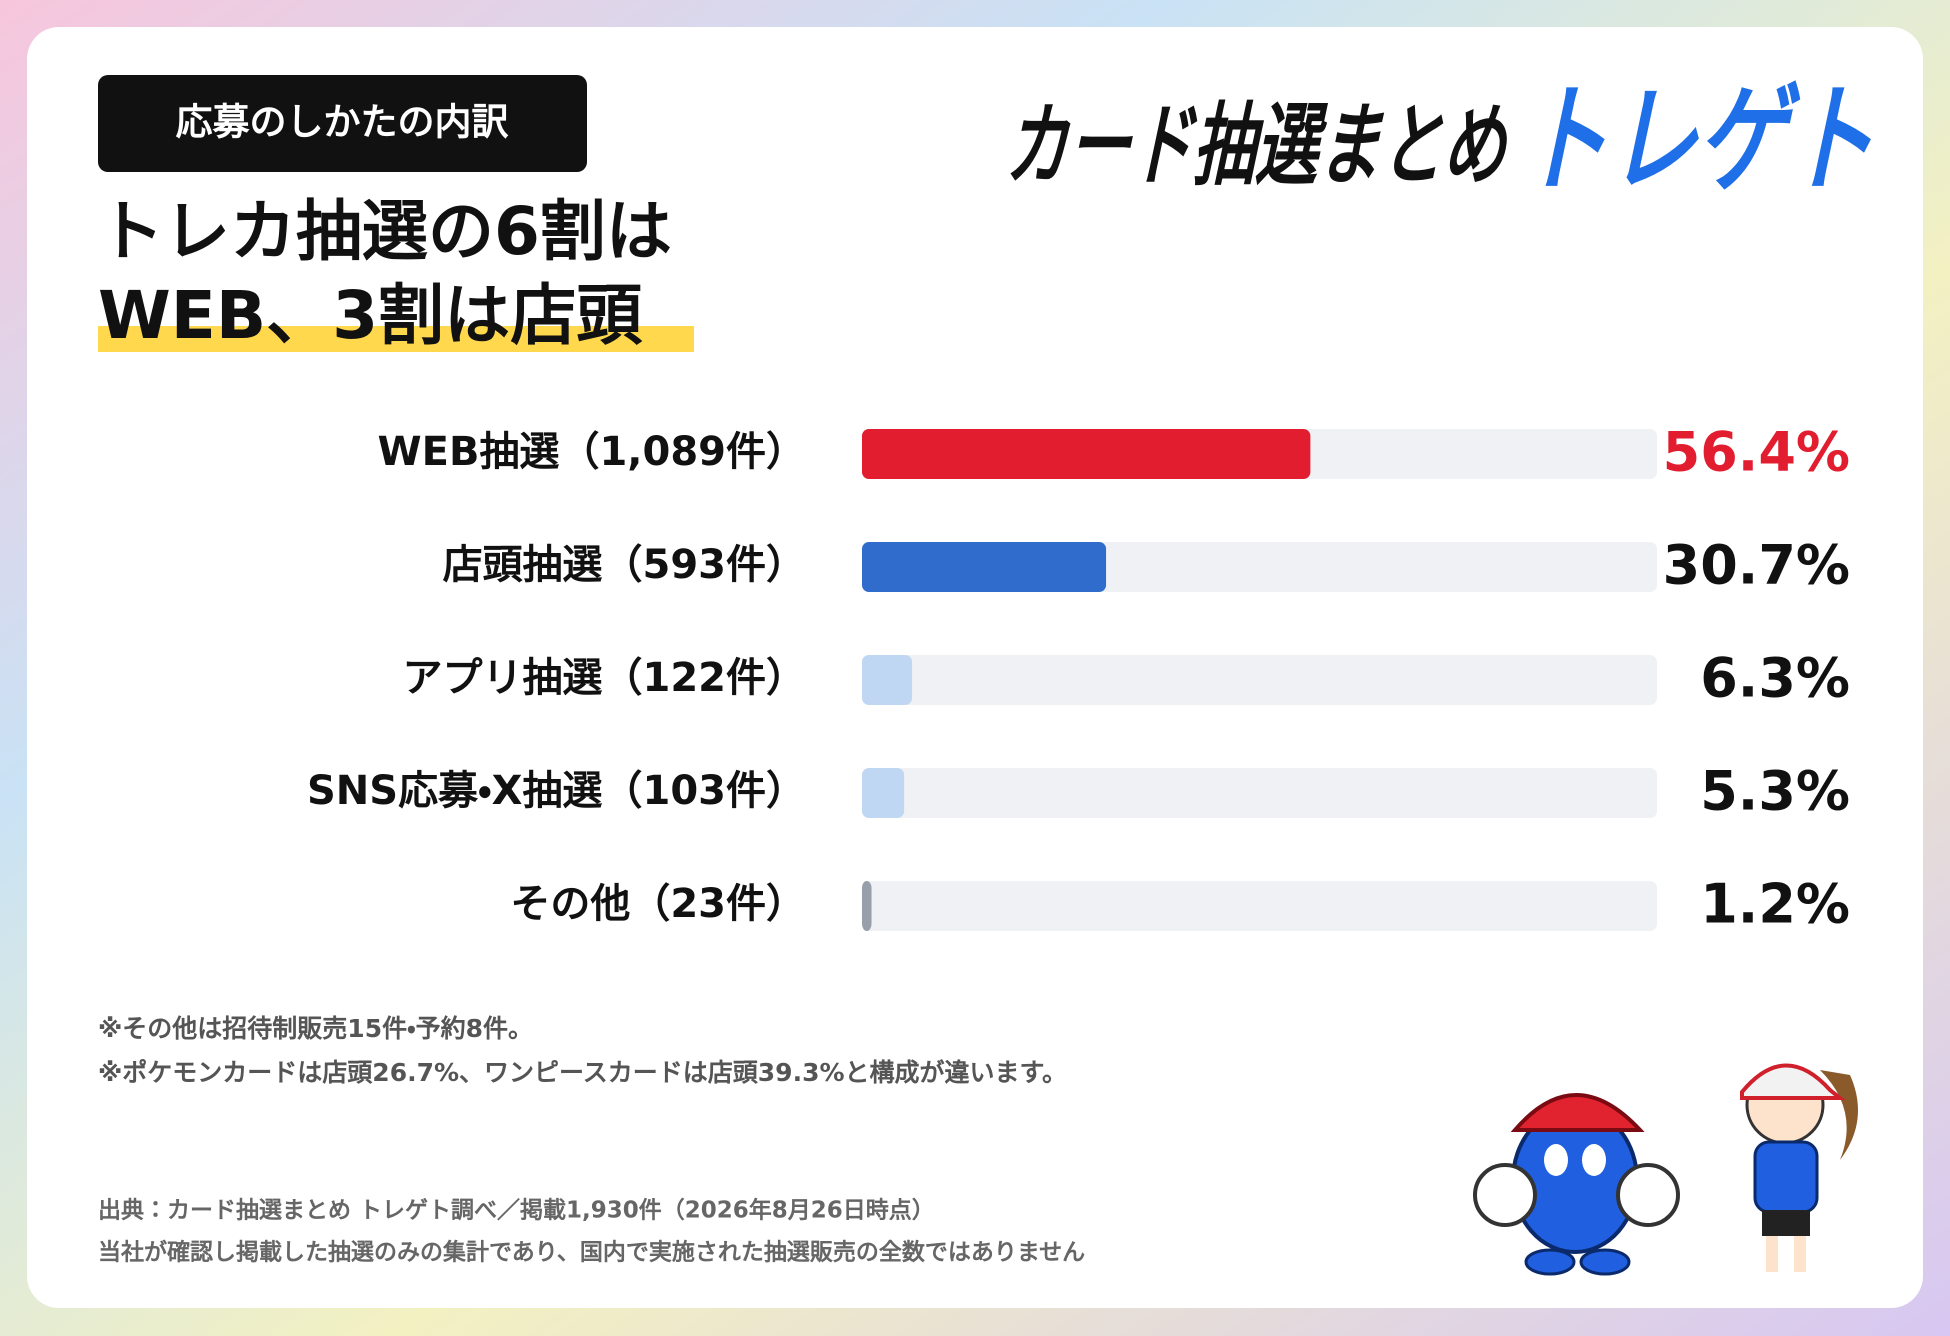 The image size is (1950, 1336). I want to click on value-label: 6.3%, so click(1775, 678).